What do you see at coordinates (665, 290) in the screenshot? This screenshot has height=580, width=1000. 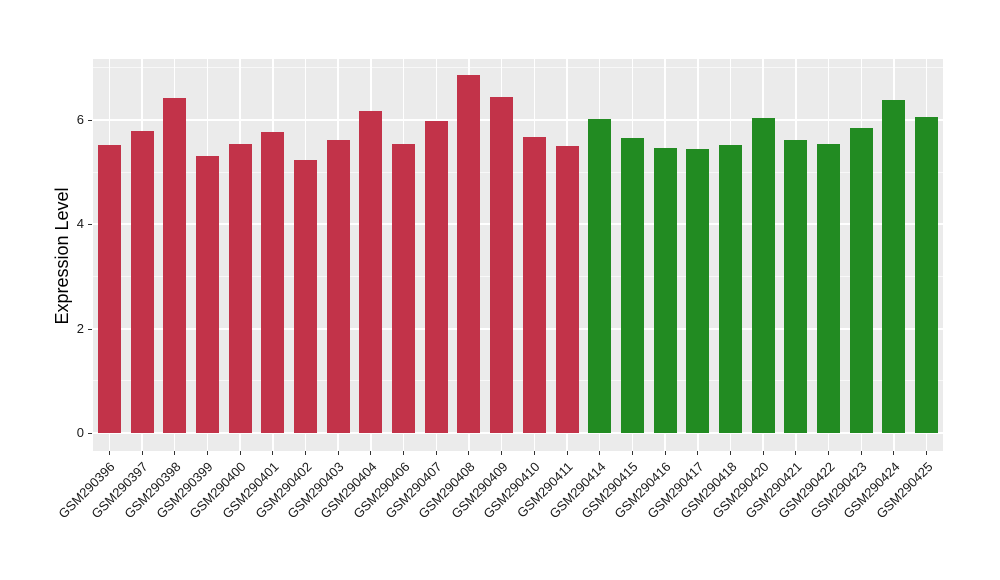 I see `bar-GSM290416` at bounding box center [665, 290].